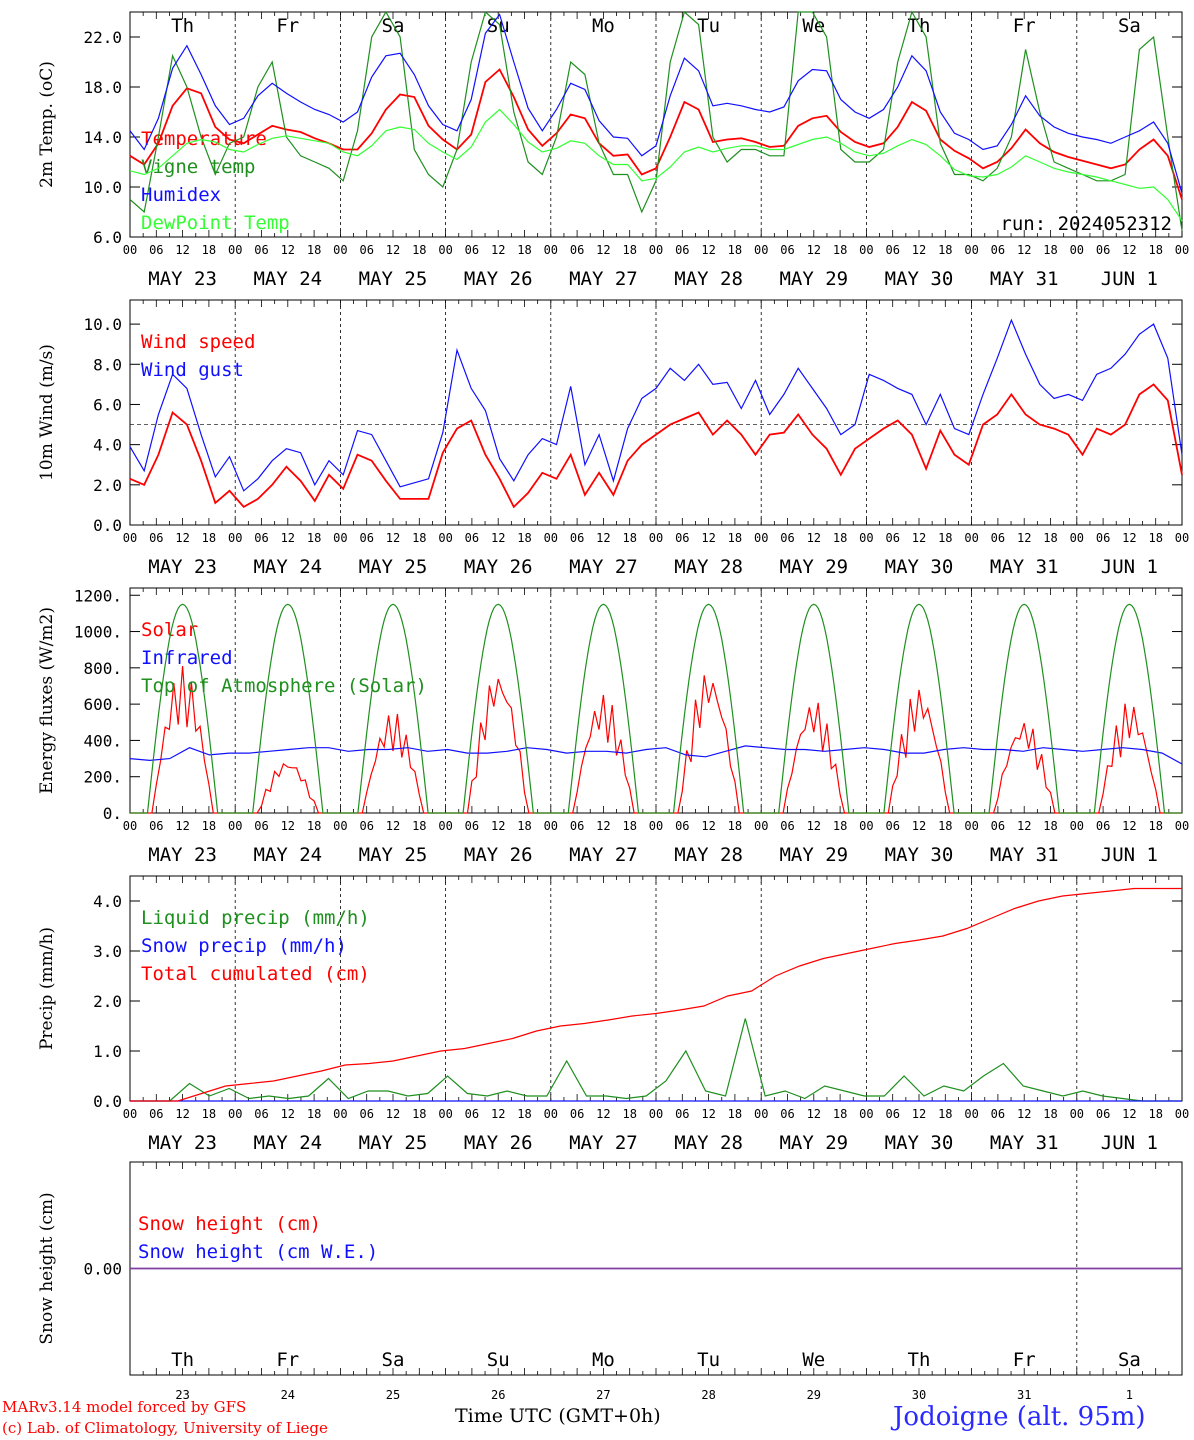 This screenshot has width=1194, height=1440. I want to click on legend-entry: Total cumulated (cm), so click(255, 974).